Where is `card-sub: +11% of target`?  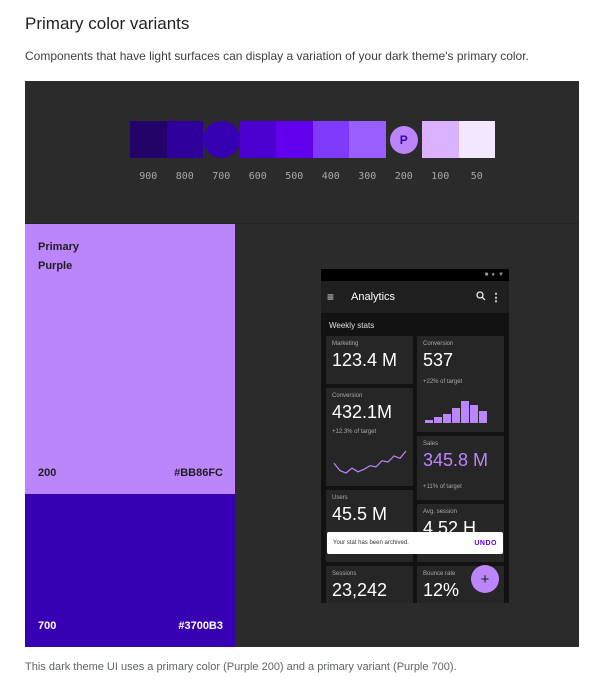 card-sub: +11% of target is located at coordinates (442, 487).